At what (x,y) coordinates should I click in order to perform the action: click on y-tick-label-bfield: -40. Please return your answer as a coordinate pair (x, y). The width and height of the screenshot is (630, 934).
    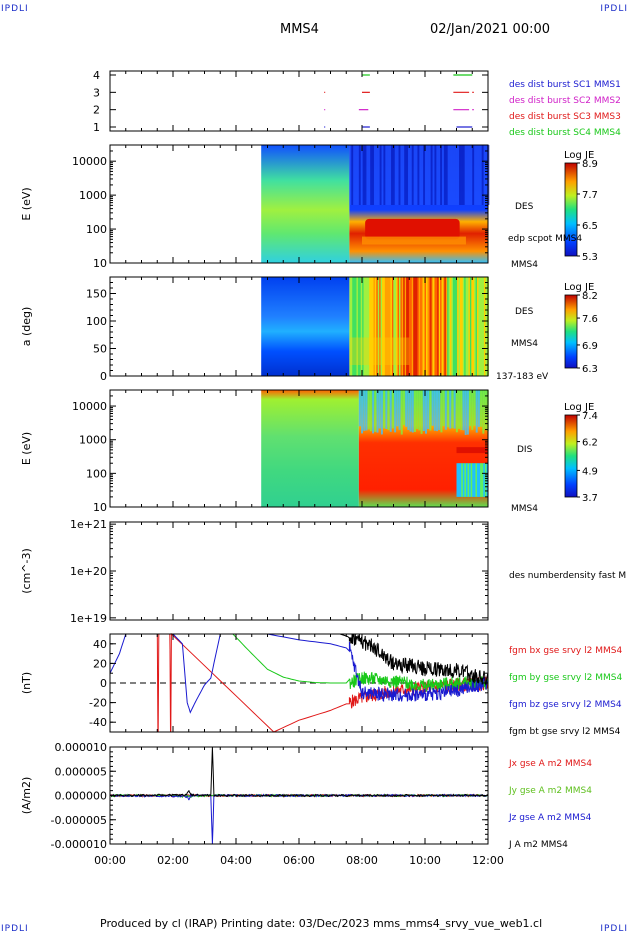
    Looking at the image, I should click on (98, 722).